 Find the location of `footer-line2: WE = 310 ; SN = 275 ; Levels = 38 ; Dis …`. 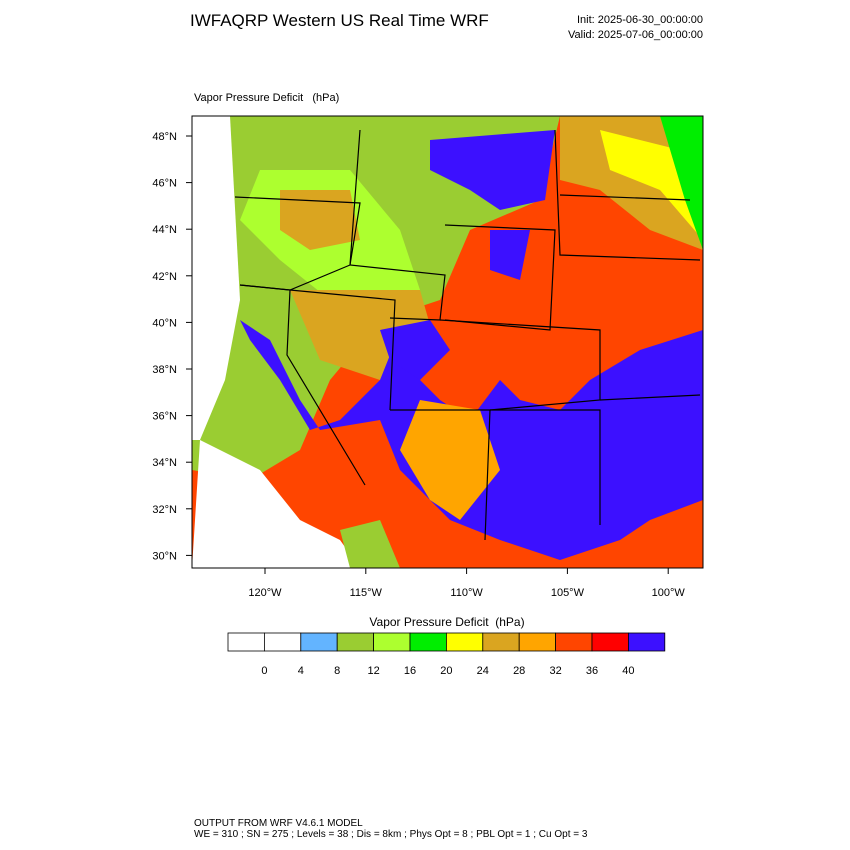

footer-line2: WE = 310 ; SN = 275 ; Levels = 38 ; Dis … is located at coordinates (391, 834).